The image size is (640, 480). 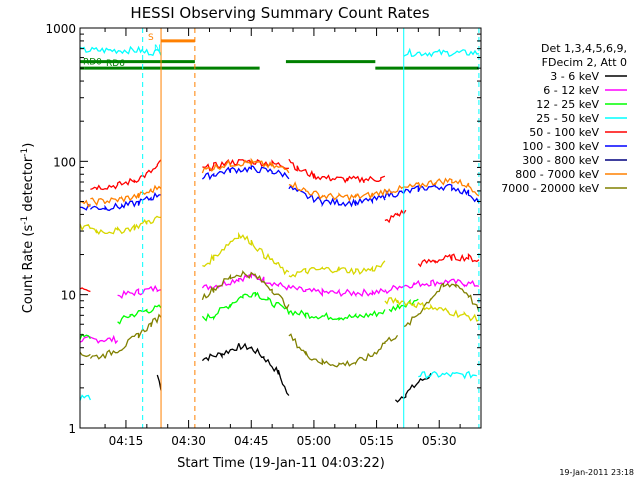 I want to click on chart-title: HESSI Observing Summary Count Rates, so click(x=279, y=13).